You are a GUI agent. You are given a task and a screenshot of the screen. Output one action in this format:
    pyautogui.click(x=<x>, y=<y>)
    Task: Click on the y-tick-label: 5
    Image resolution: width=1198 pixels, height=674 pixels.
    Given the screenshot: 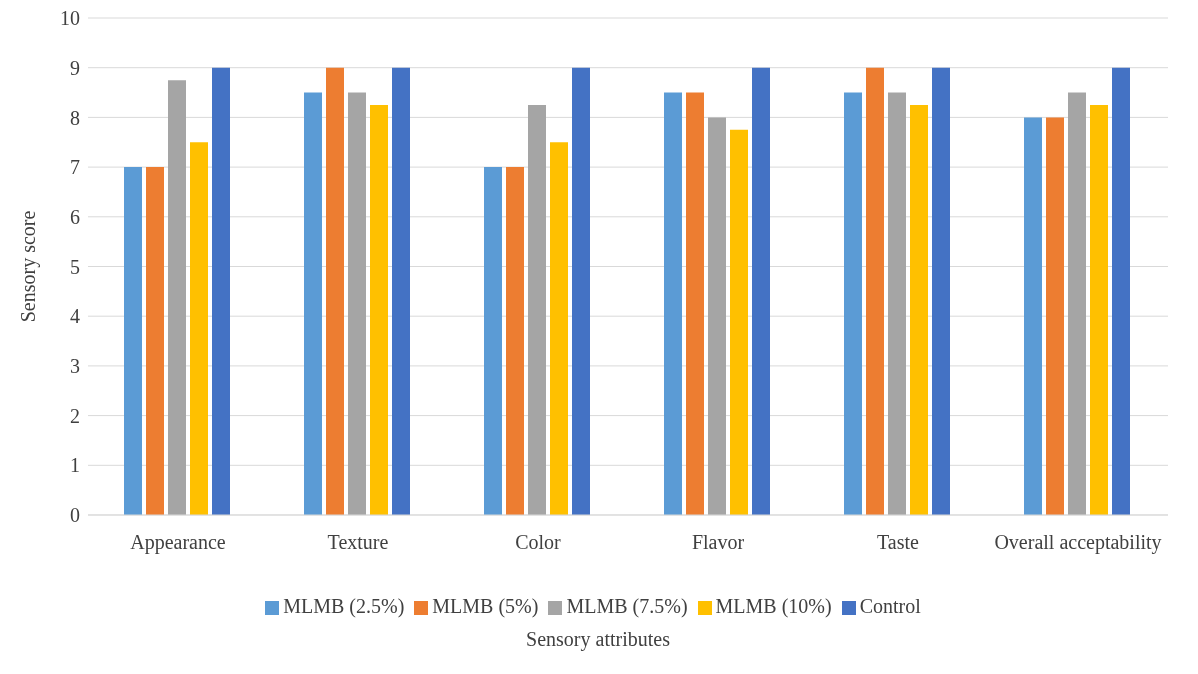 What is the action you would take?
    pyautogui.click(x=75, y=266)
    